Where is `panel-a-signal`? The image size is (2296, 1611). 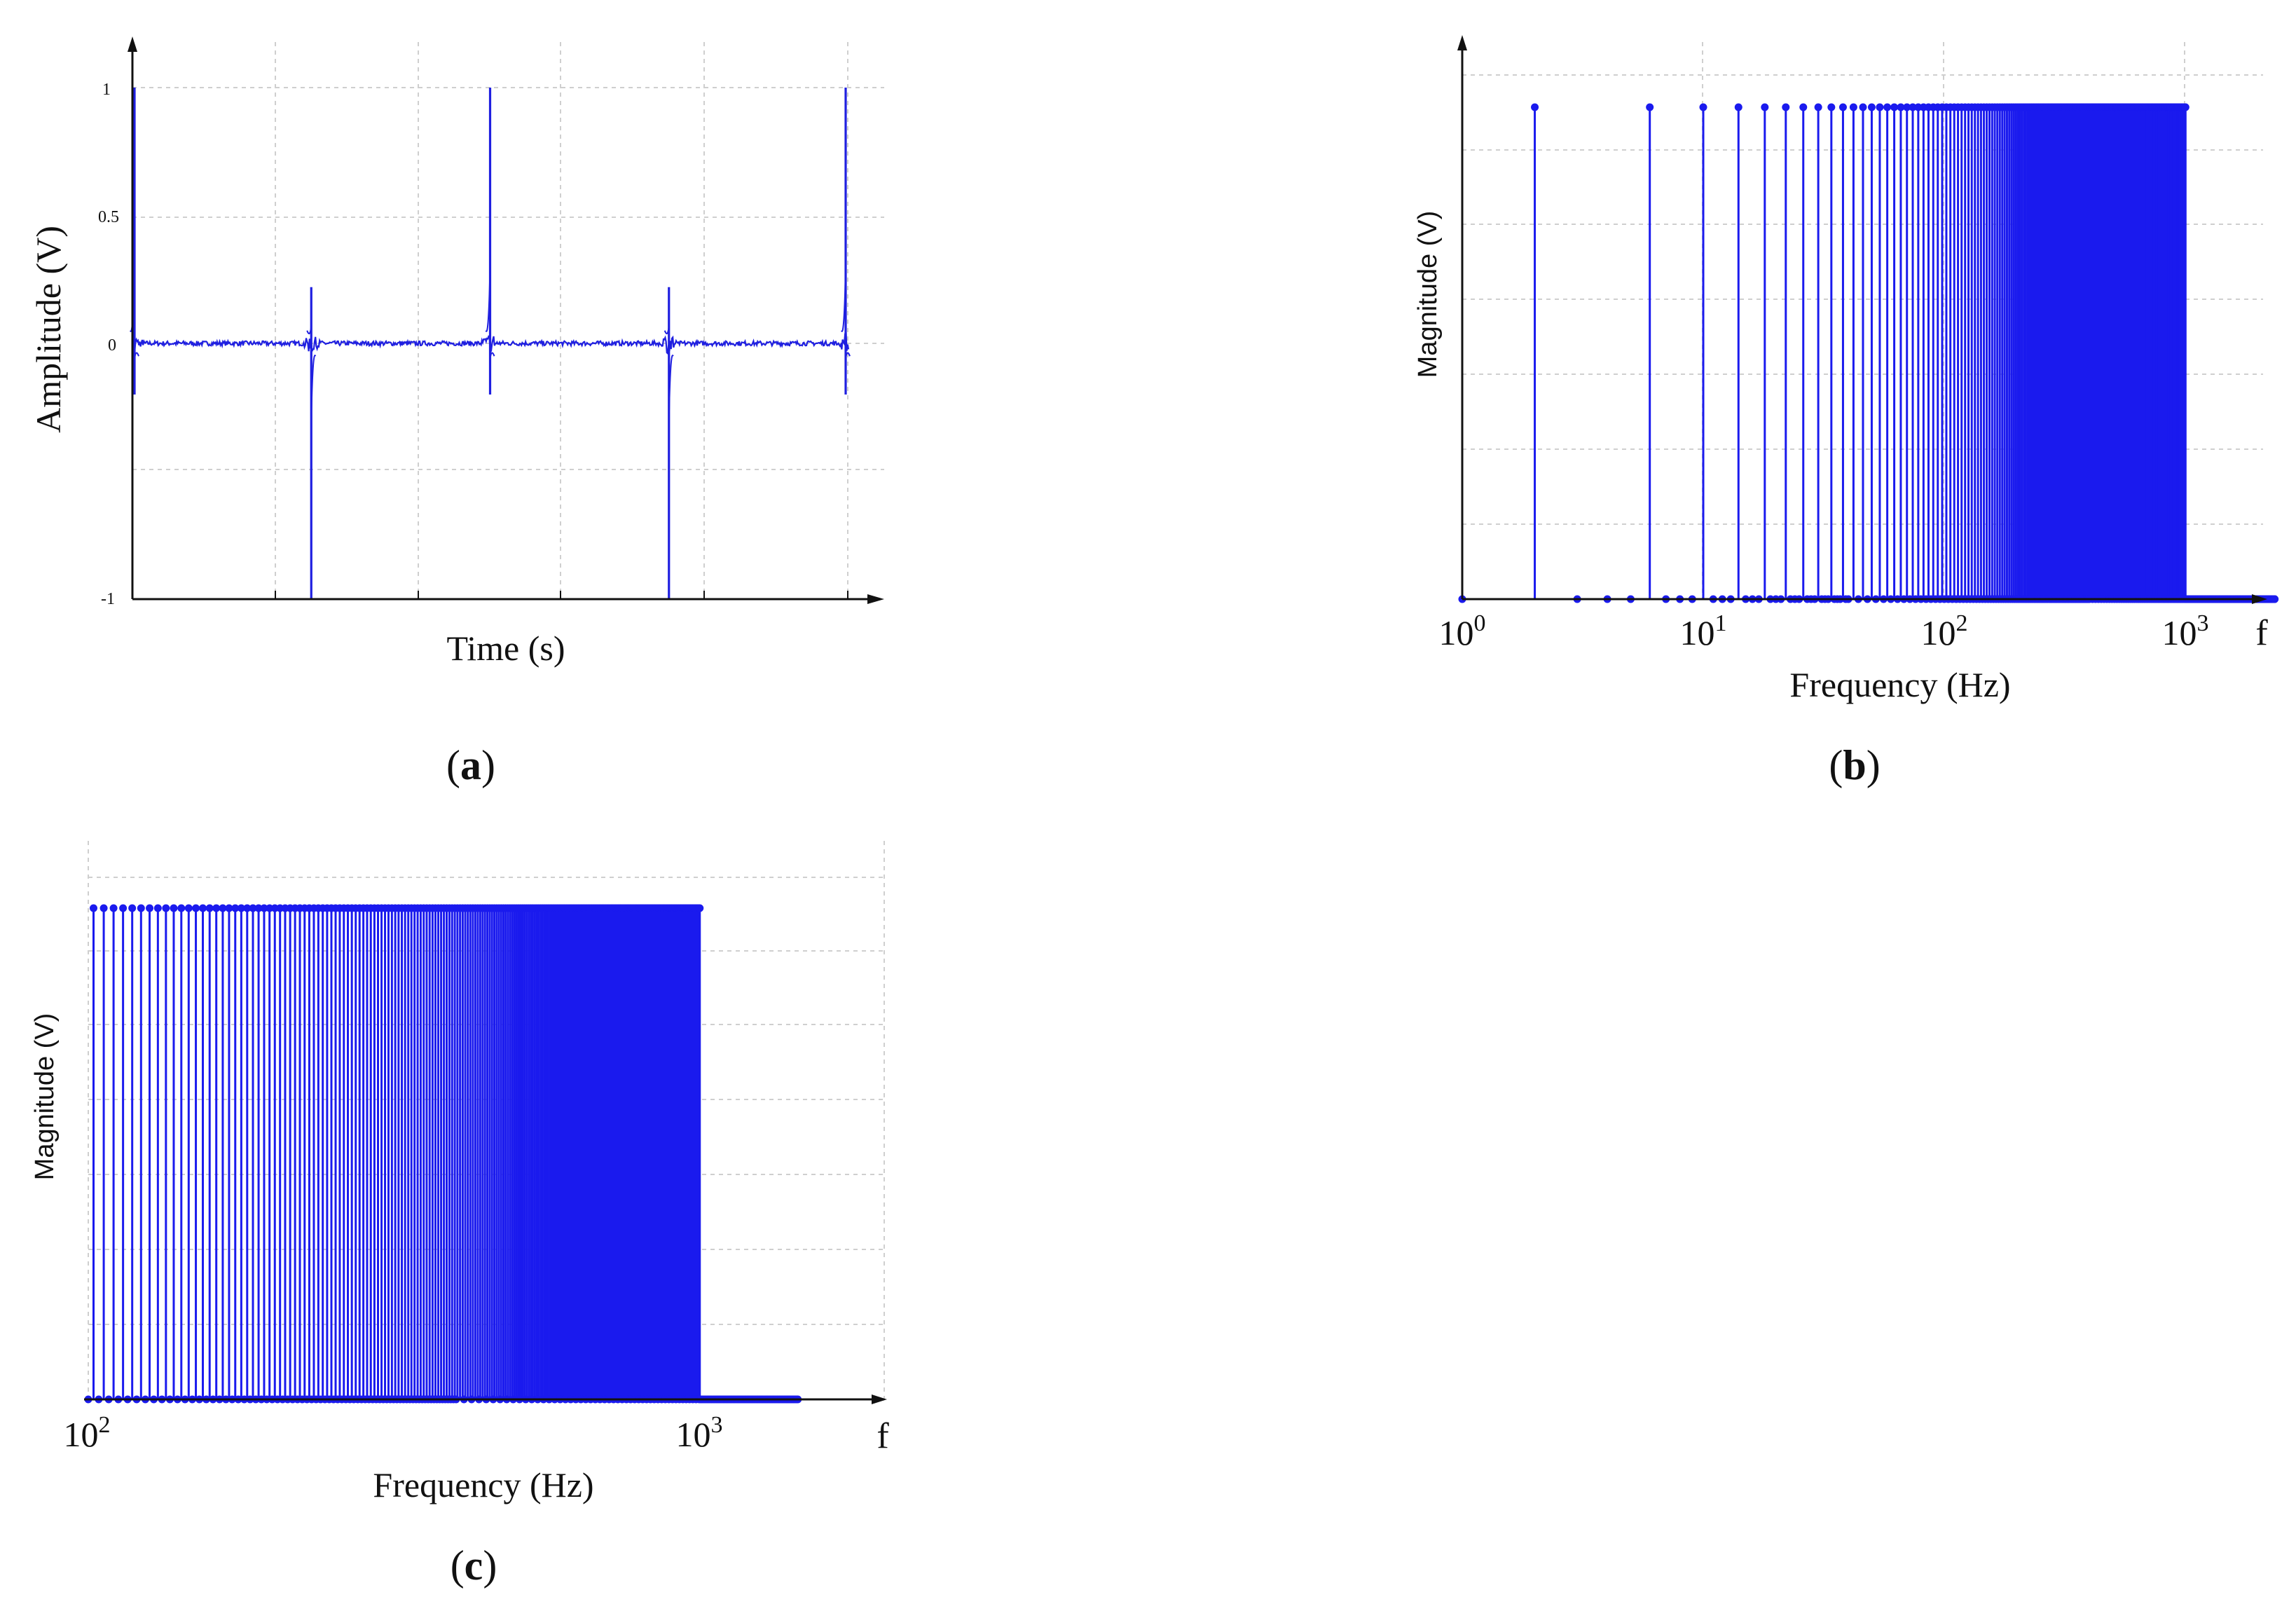
panel-a-signal is located at coordinates (491, 343).